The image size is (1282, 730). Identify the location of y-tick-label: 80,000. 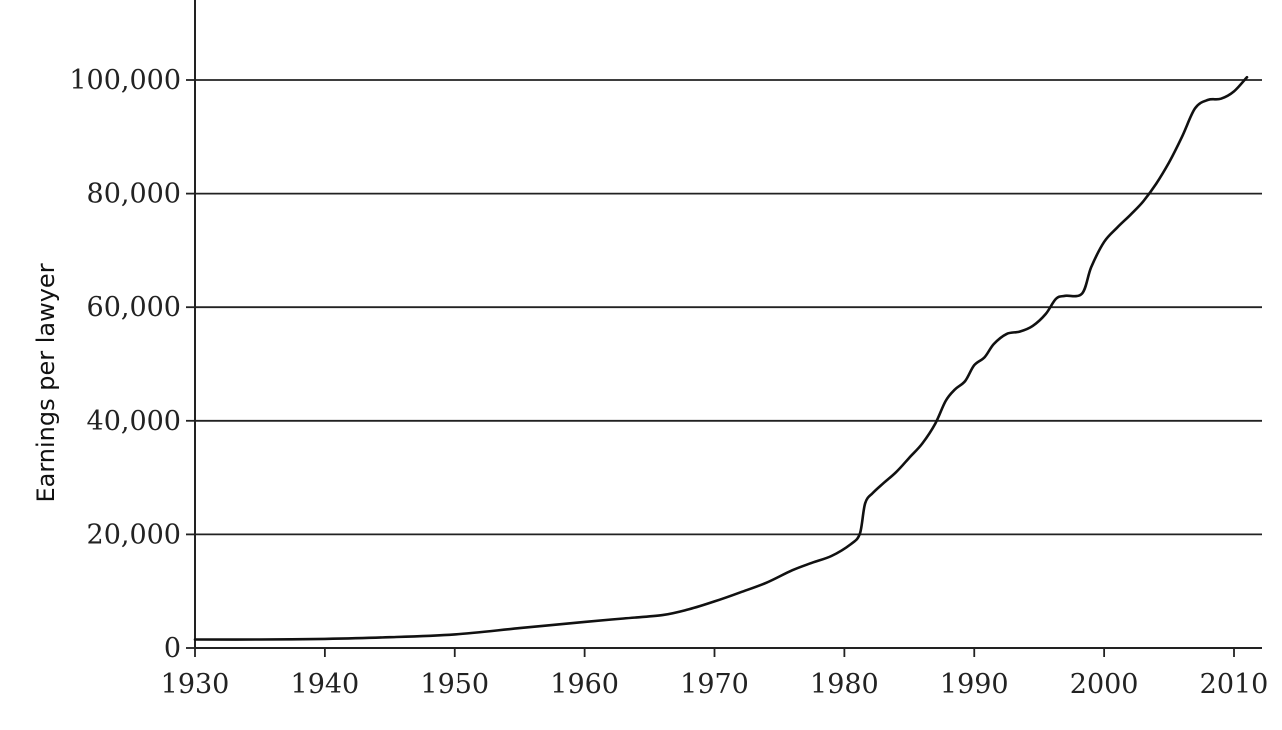
(134, 194).